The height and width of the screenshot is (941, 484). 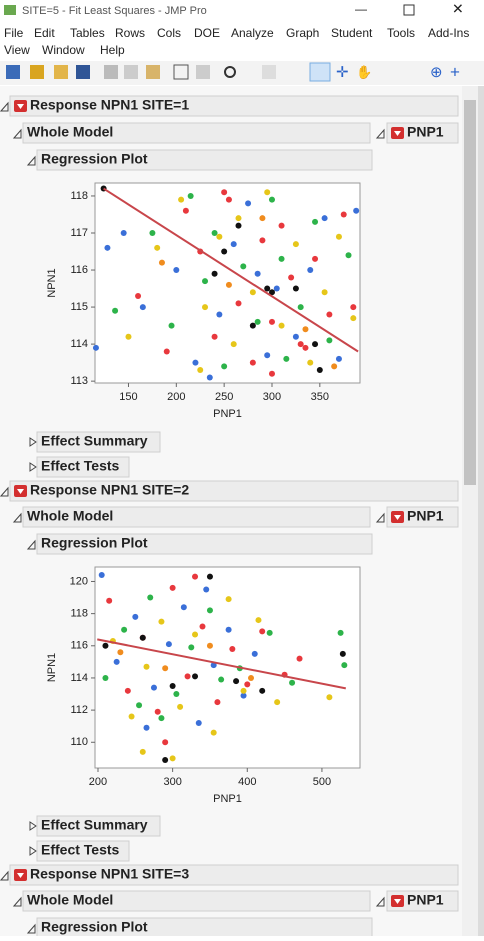 What do you see at coordinates (361, 9) in the screenshot?
I see `minimize: —` at bounding box center [361, 9].